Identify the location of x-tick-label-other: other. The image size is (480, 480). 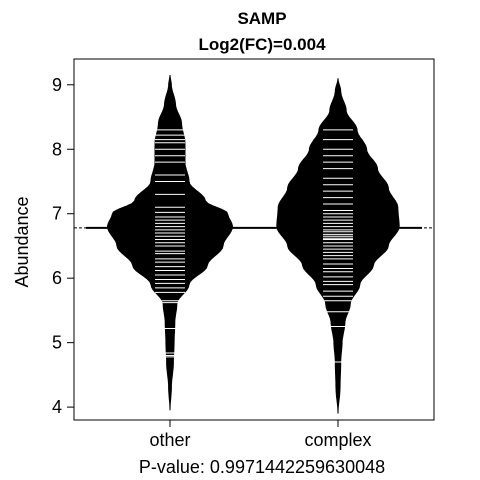
(169, 440).